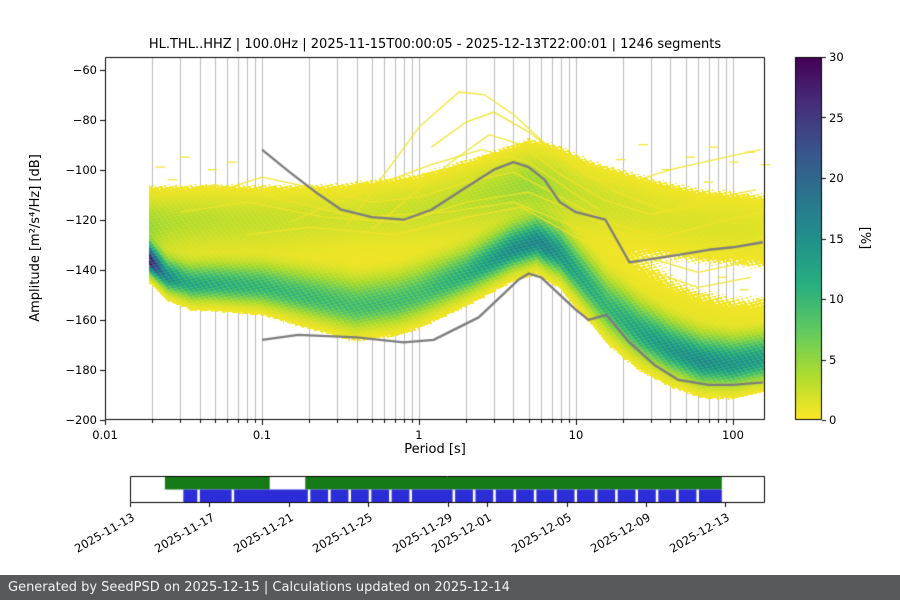 The image size is (900, 600). I want to click on y-tick-label: −120, so click(81, 219).